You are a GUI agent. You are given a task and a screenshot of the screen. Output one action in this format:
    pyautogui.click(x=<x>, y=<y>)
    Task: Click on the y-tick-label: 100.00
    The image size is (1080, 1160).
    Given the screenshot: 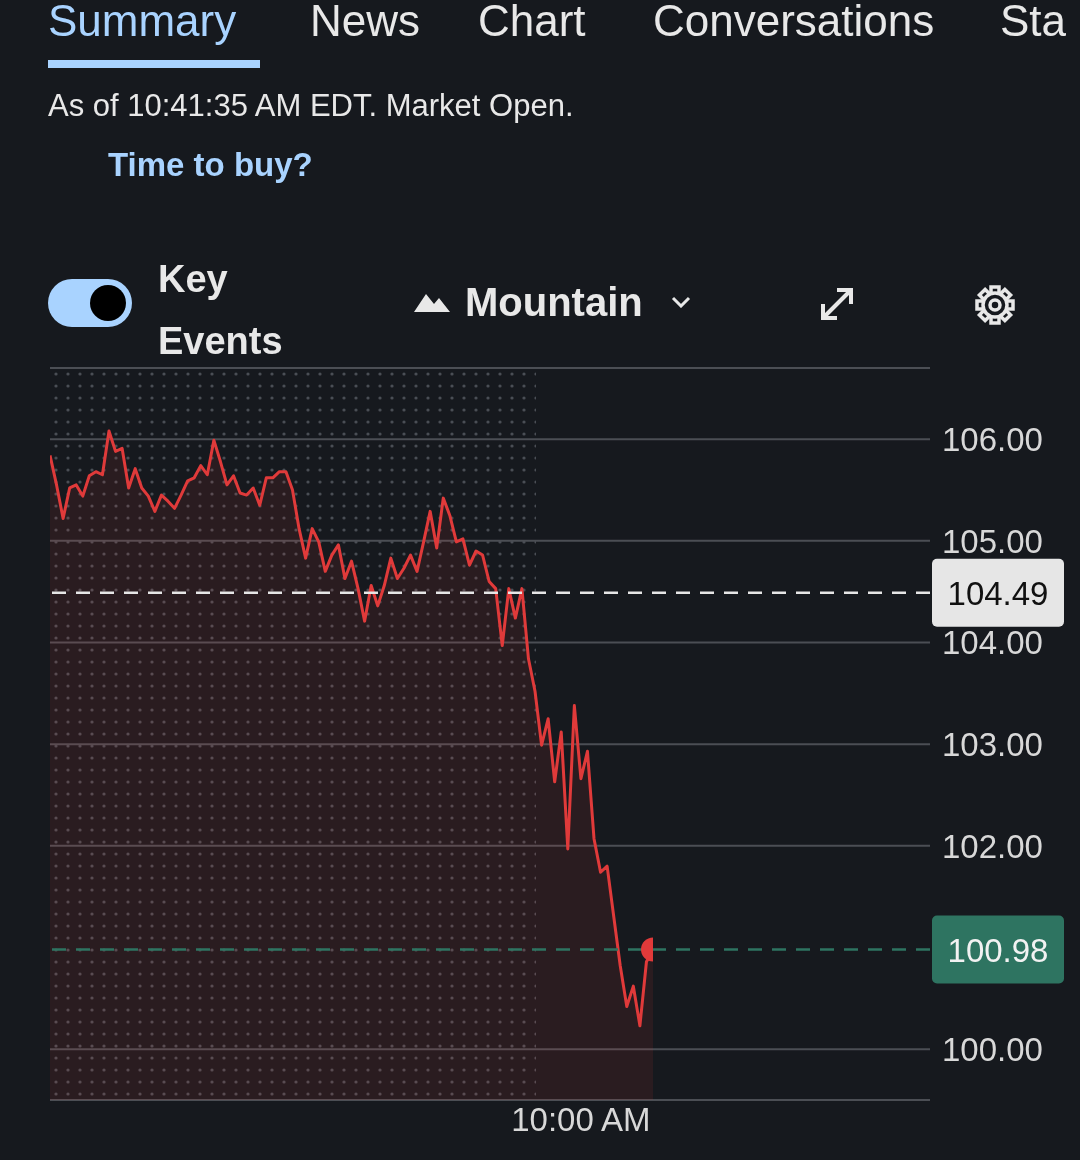 What is the action you would take?
    pyautogui.click(x=992, y=1049)
    